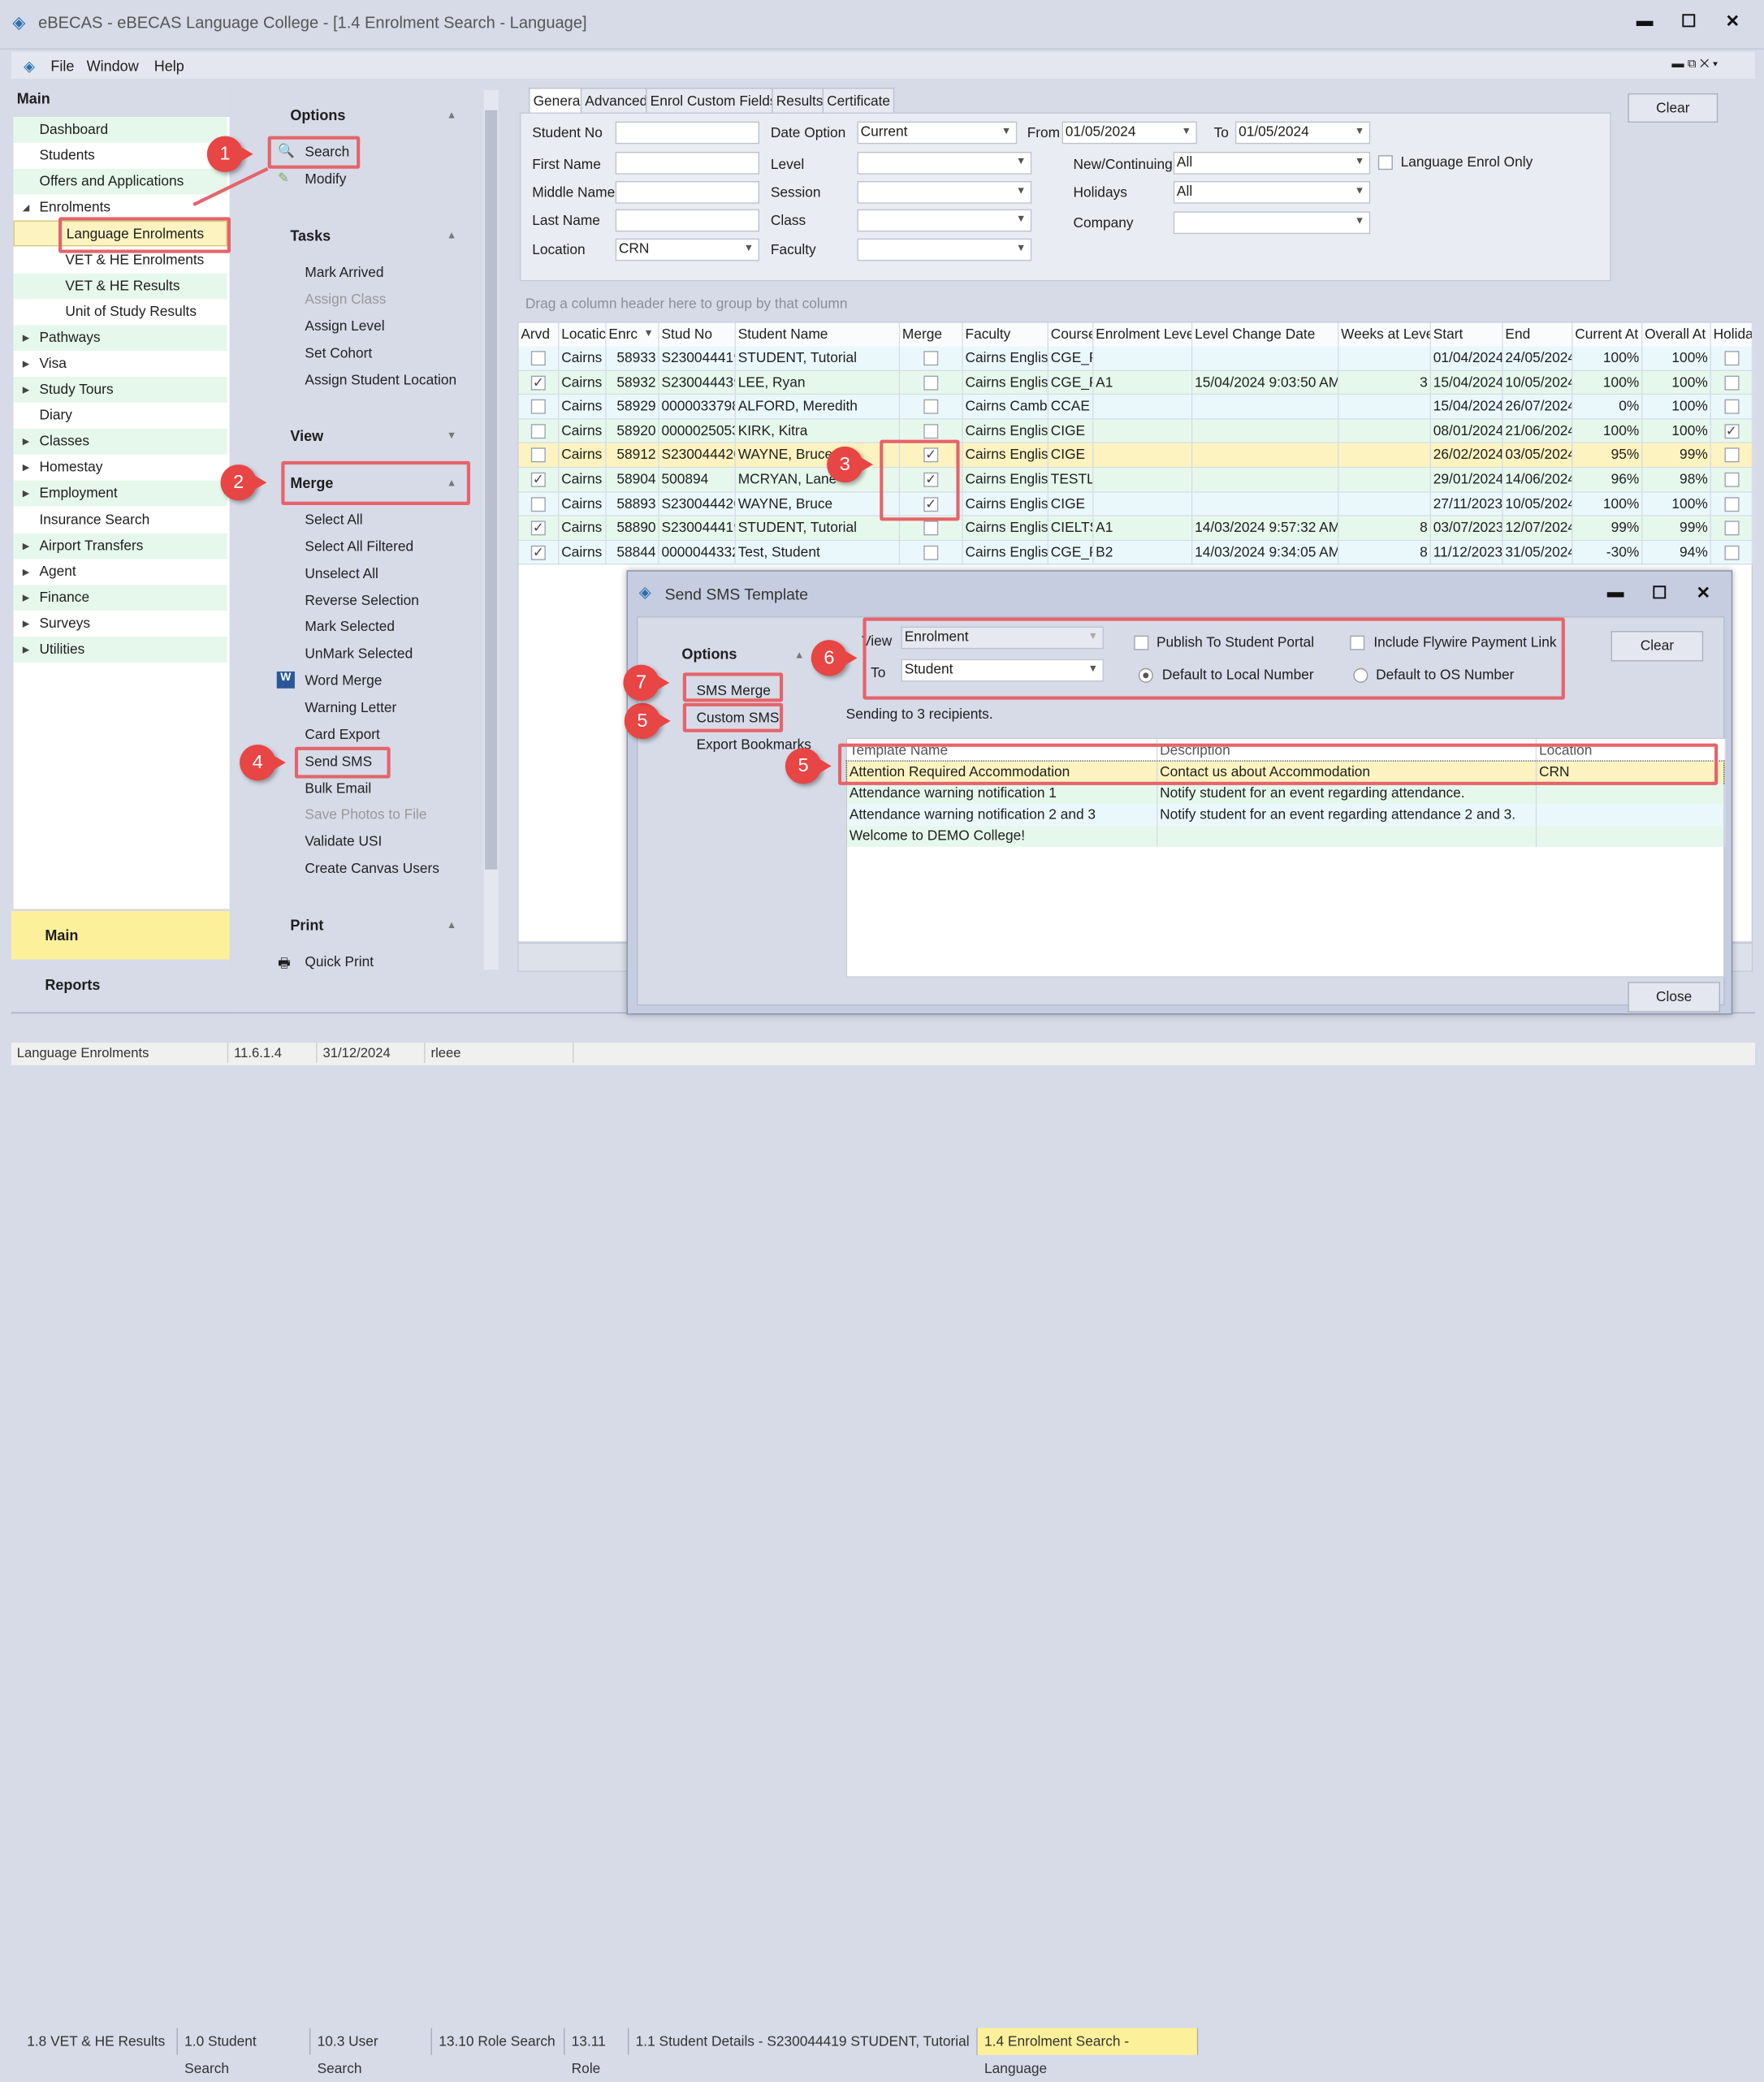 This screenshot has width=1764, height=2082. What do you see at coordinates (346, 299) in the screenshot?
I see `task-item: Assign Class` at bounding box center [346, 299].